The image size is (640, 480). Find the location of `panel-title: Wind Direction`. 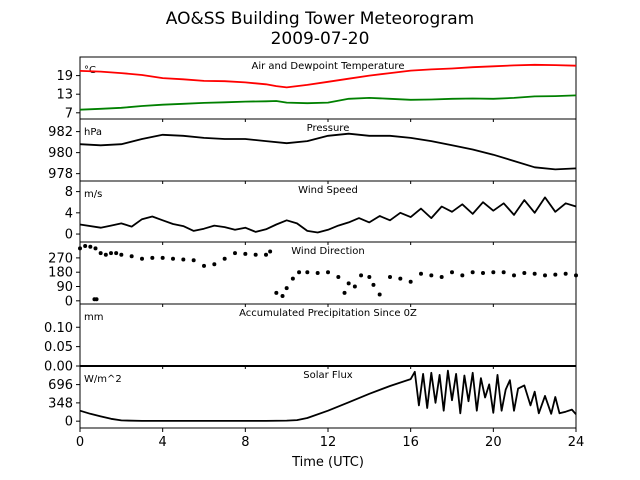

panel-title: Wind Direction is located at coordinates (328, 251).